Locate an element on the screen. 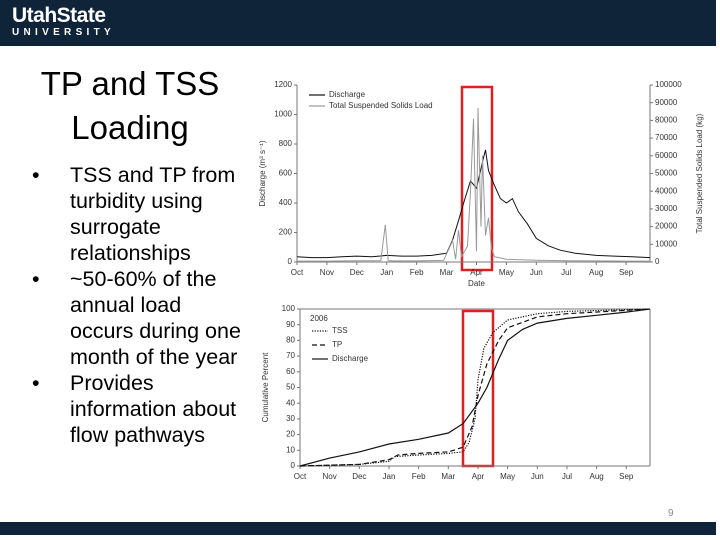  y-axis-label: Discharge (m³ s⁻¹) is located at coordinates (262, 173).